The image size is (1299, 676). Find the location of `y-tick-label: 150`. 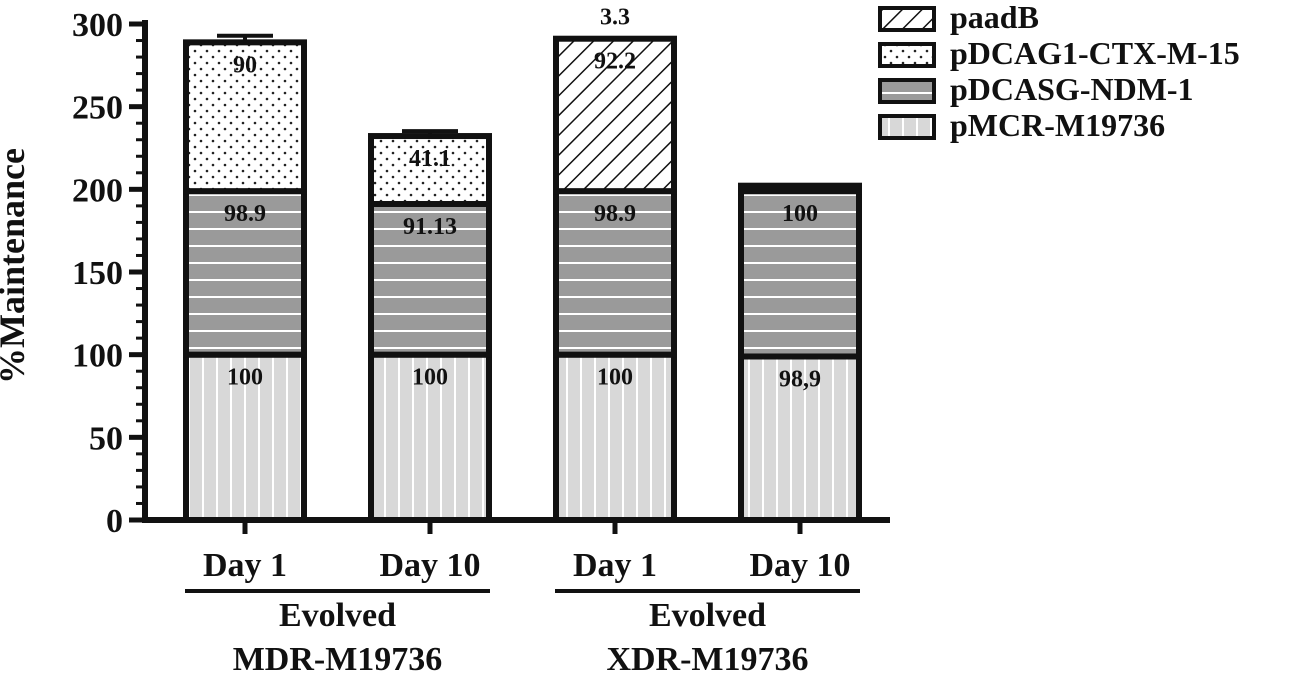

y-tick-label: 150 is located at coordinates (97, 273).